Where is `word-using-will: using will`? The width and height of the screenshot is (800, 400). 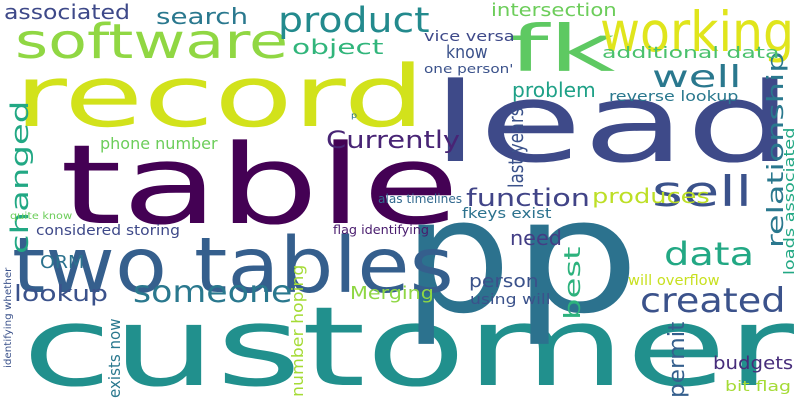 word-using-will: using will is located at coordinates (510, 300).